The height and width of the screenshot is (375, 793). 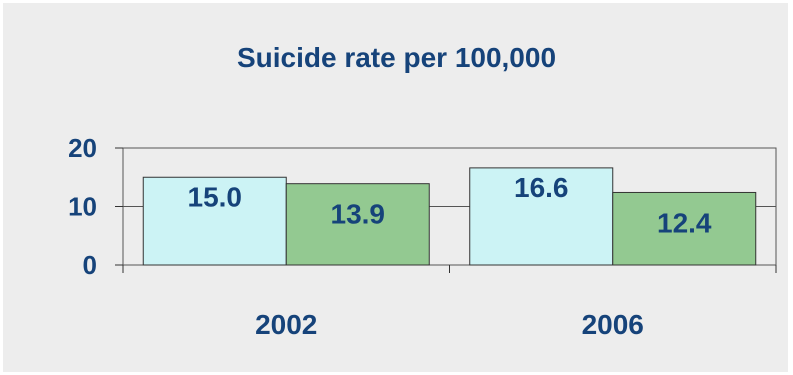 I want to click on x-tick-label: 2002, so click(x=286, y=324).